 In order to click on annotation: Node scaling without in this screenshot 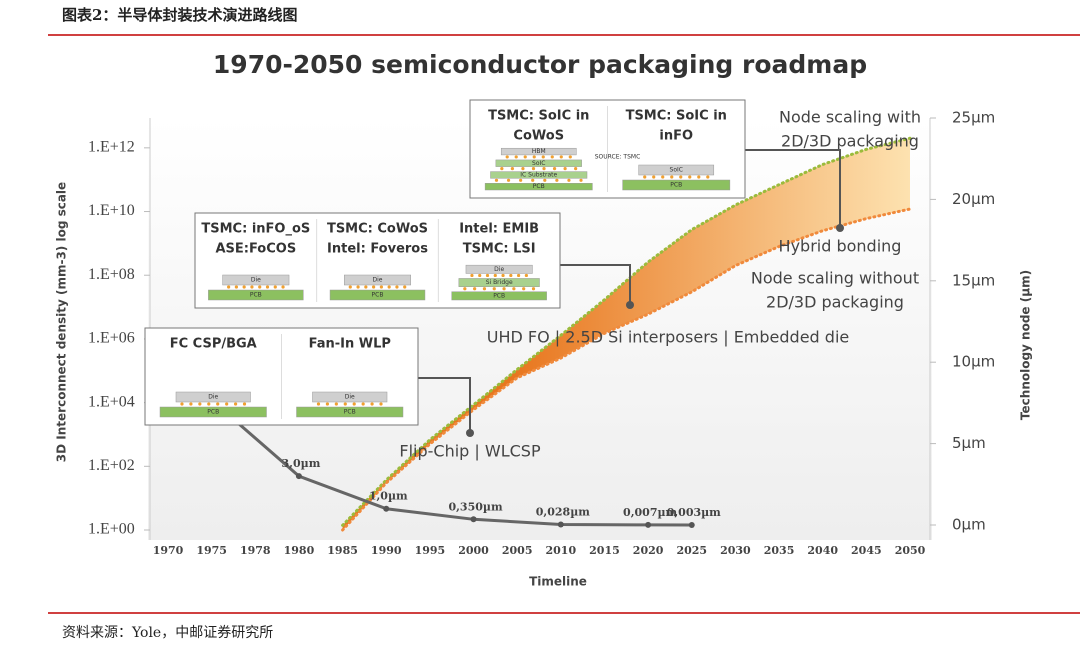, I will do `click(835, 278)`.